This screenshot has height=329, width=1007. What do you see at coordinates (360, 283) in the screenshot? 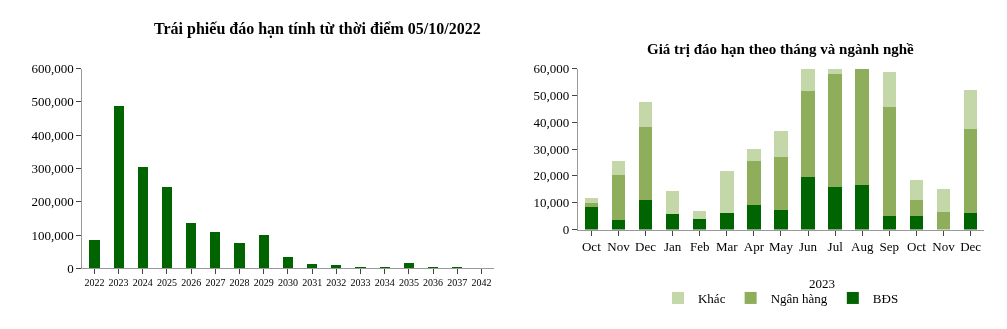
I see `x-tick-label: 2033` at bounding box center [360, 283].